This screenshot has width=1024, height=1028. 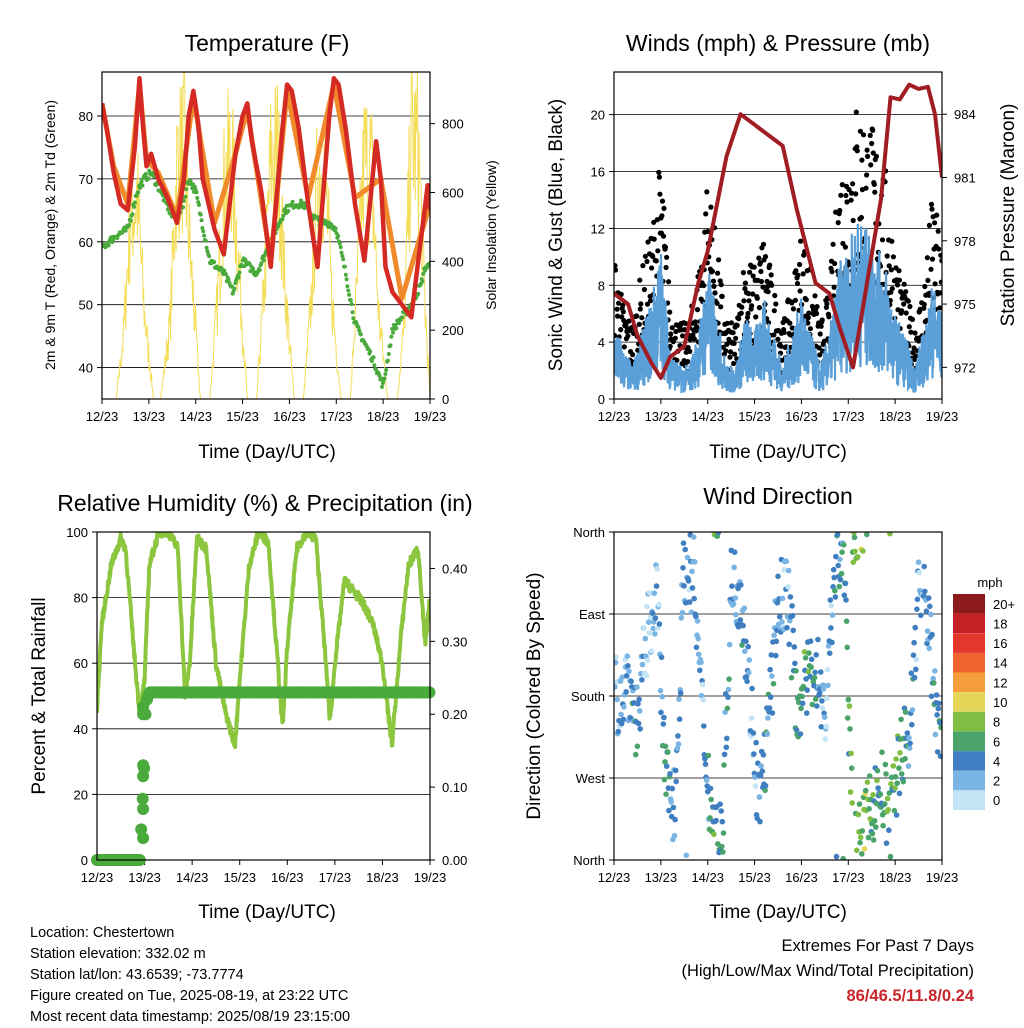 What do you see at coordinates (661, 877) in the screenshot?
I see `dir-xtick-label: 13/23` at bounding box center [661, 877].